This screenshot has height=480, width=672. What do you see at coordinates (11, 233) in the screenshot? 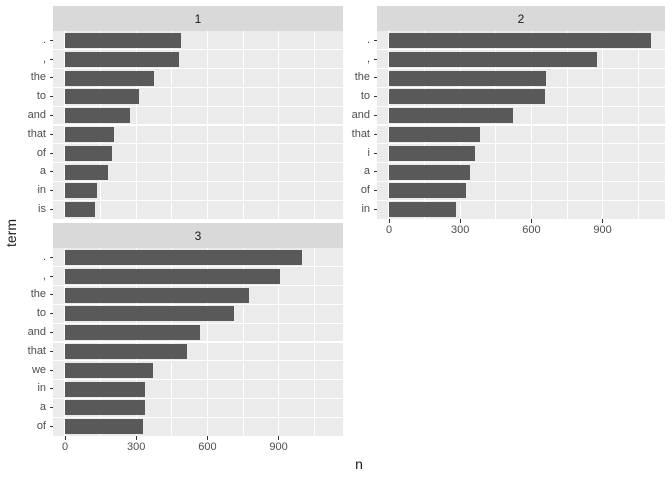
I see `y-axis-title: term` at bounding box center [11, 233].